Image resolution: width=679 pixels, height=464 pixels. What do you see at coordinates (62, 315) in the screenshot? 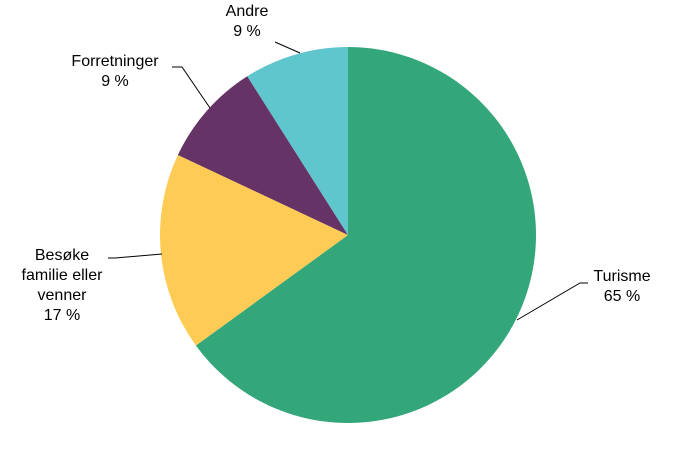
I see `value-label: 17 %` at bounding box center [62, 315].